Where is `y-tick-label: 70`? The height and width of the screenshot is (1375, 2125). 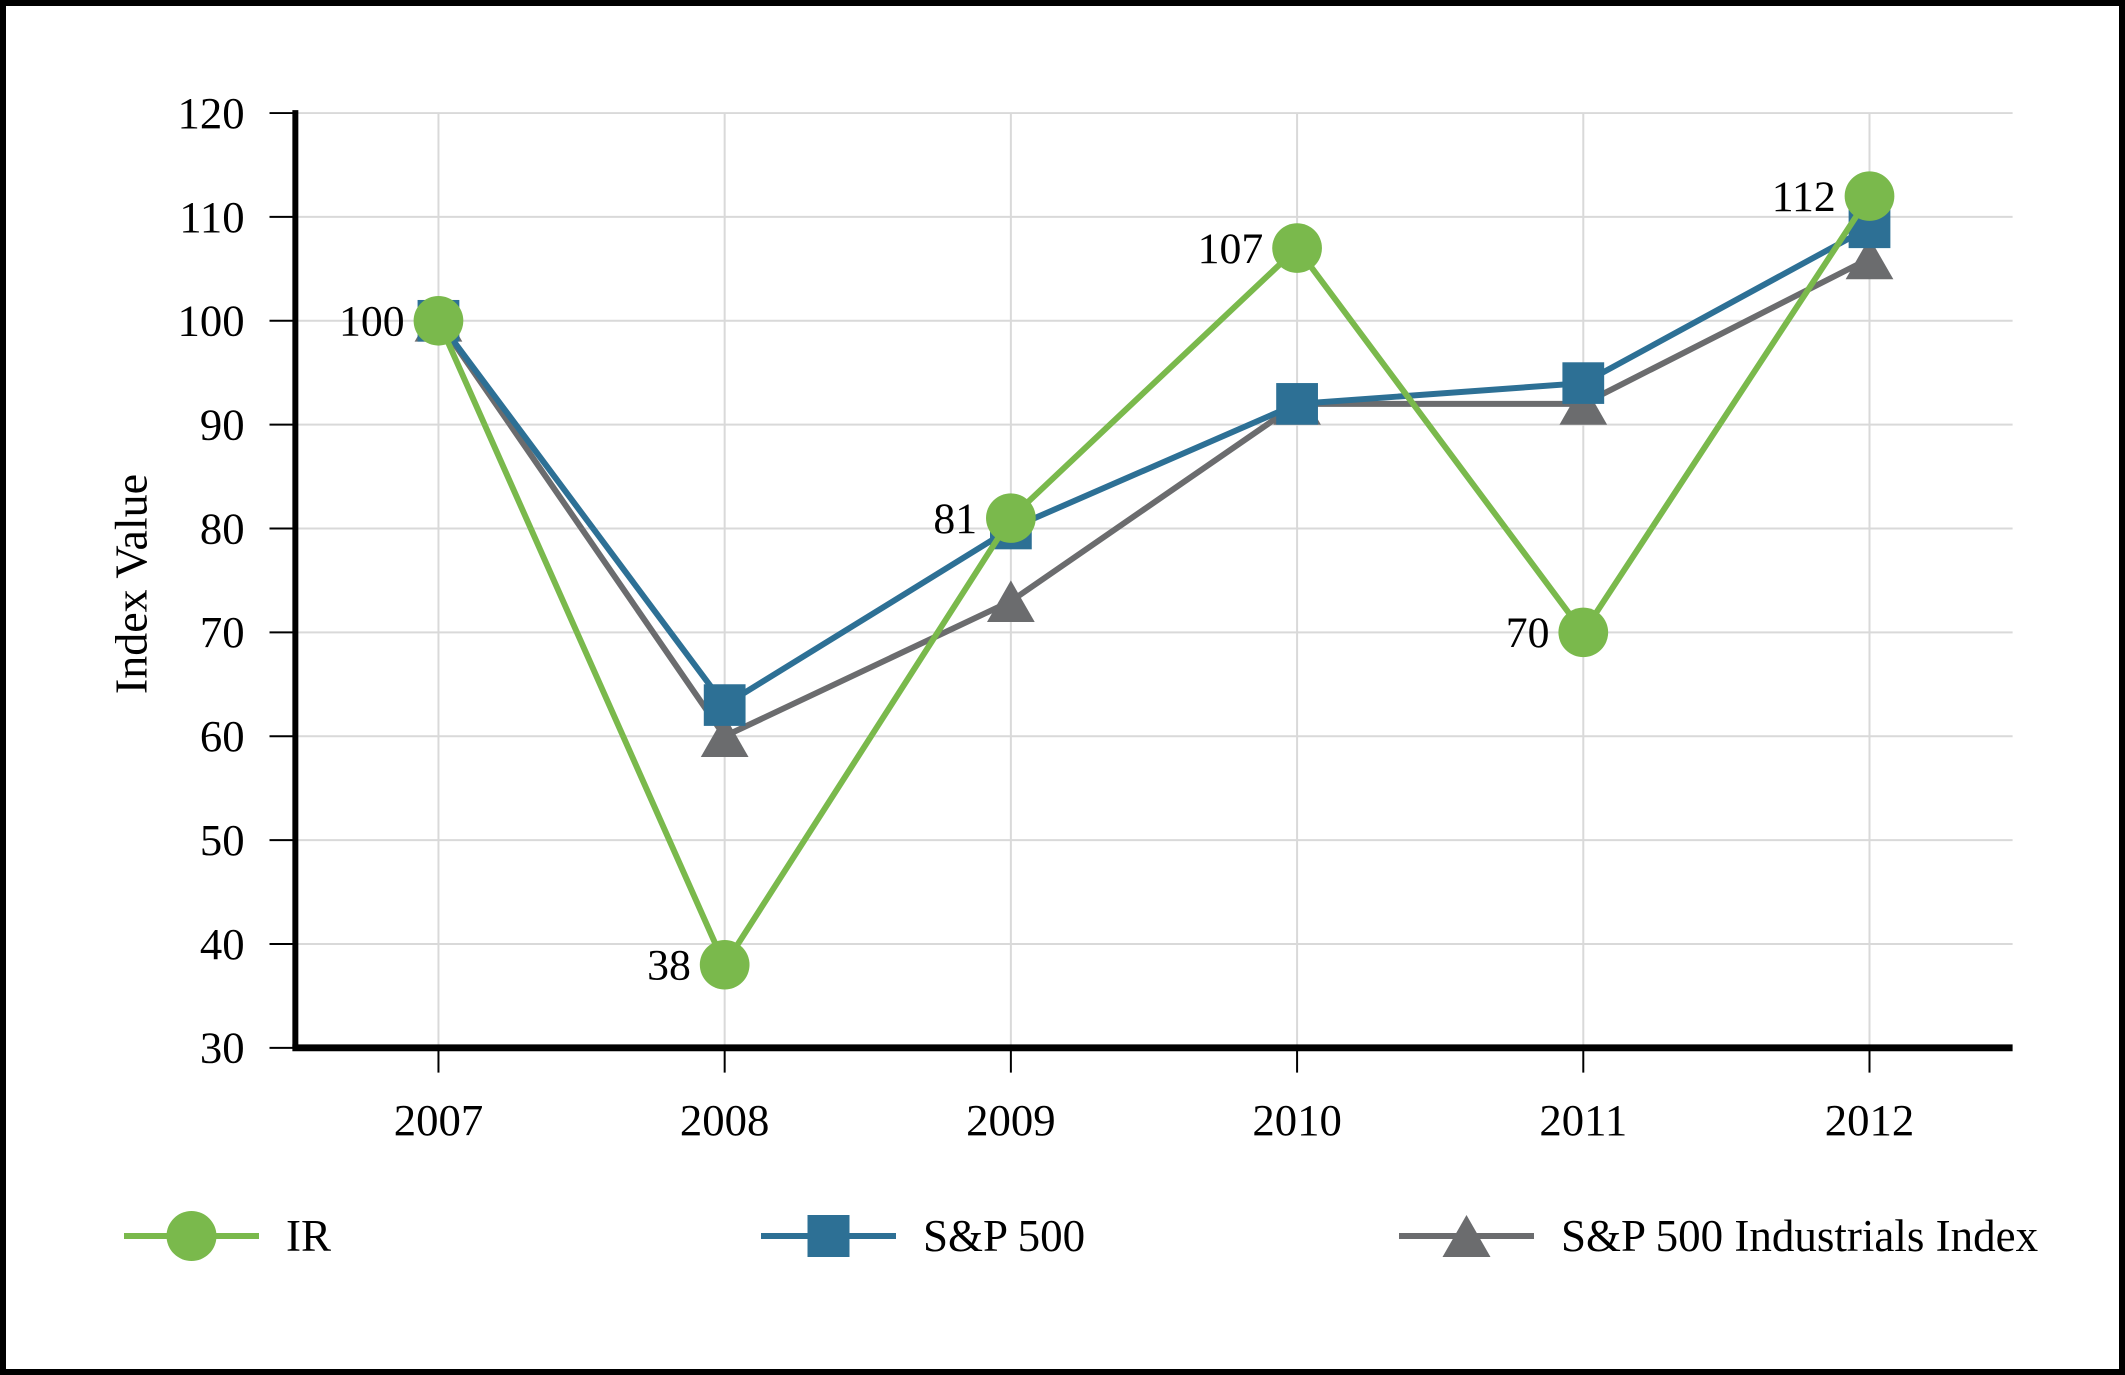
y-tick-label: 70 is located at coordinates (222, 632).